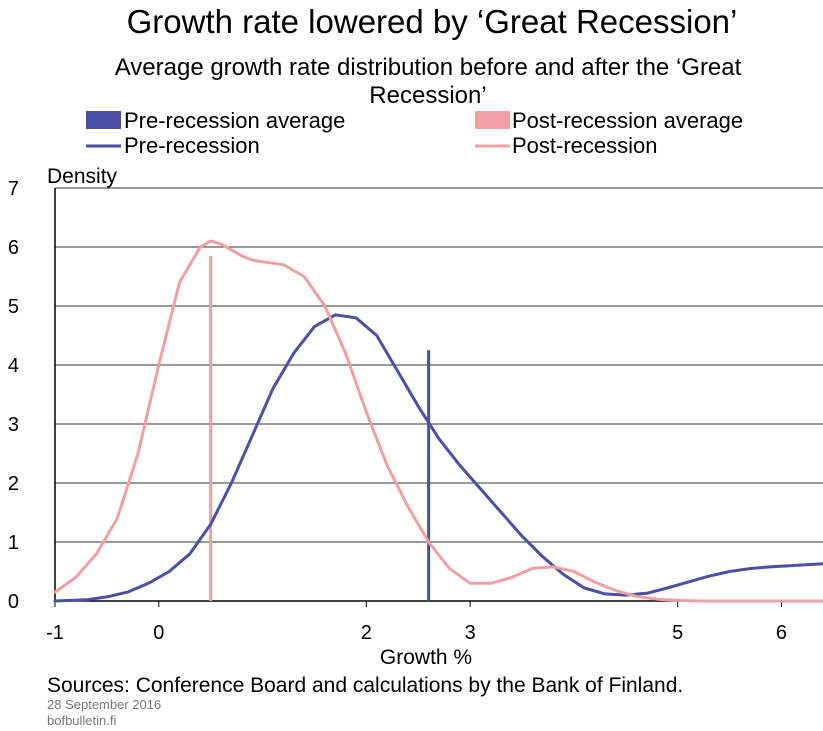 The width and height of the screenshot is (823, 731). What do you see at coordinates (627, 120) in the screenshot?
I see `legend-label-post-average: Post-recession average` at bounding box center [627, 120].